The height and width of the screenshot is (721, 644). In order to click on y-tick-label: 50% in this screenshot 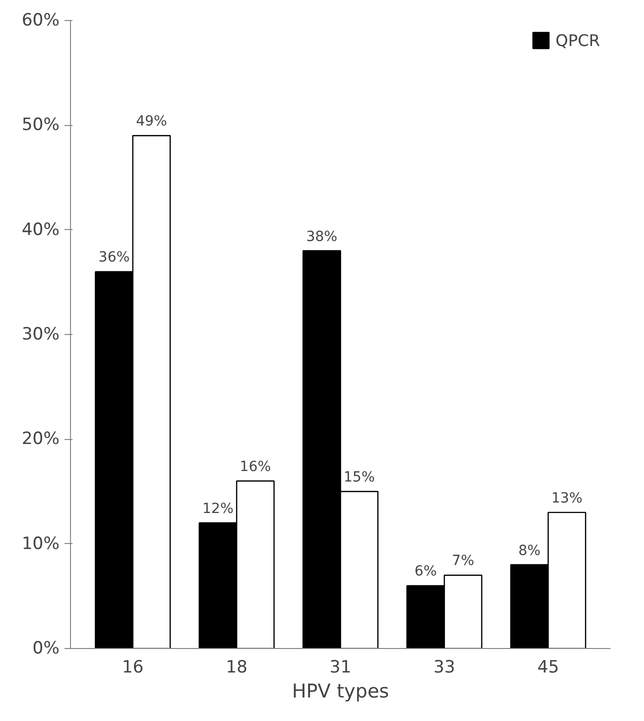, I will do `click(41, 125)`.